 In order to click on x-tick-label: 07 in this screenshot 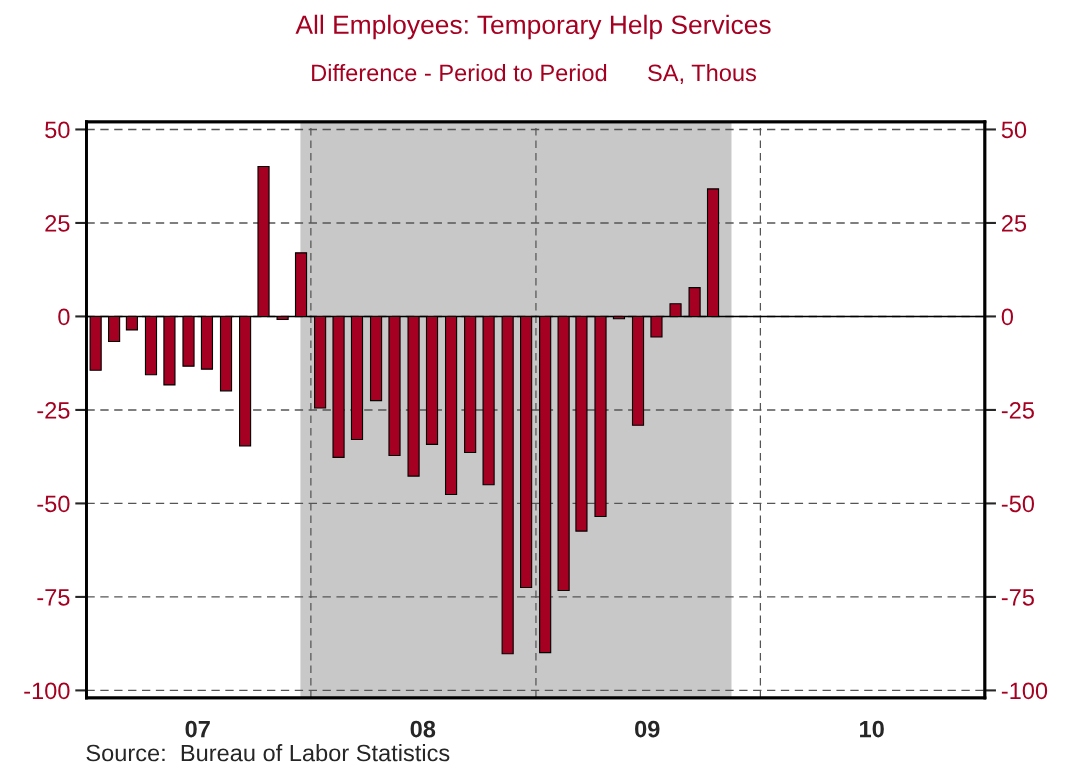, I will do `click(197, 729)`.